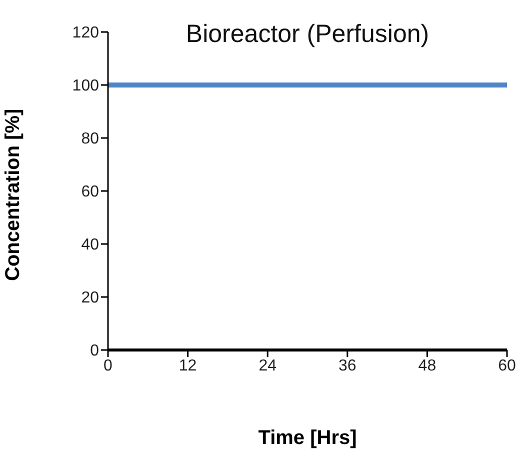 The image size is (529, 462). What do you see at coordinates (507, 365) in the screenshot?
I see `x-tick-label: 60` at bounding box center [507, 365].